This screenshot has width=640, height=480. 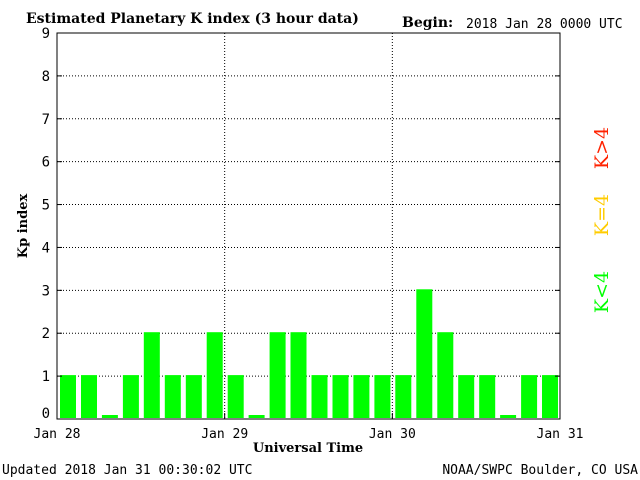 What do you see at coordinates (544, 24) in the screenshot?
I see `begin-value: 2018 Jan 28 0000 UTC` at bounding box center [544, 24].